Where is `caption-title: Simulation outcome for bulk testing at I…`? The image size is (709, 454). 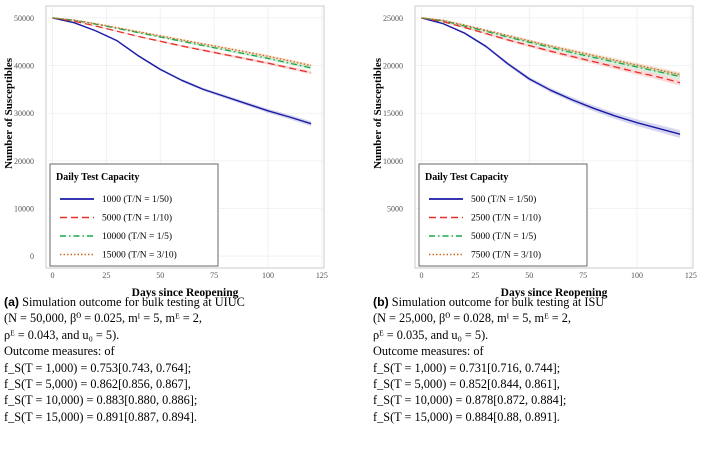
caption-title: Simulation outcome for bulk testing at I… is located at coordinates (498, 302).